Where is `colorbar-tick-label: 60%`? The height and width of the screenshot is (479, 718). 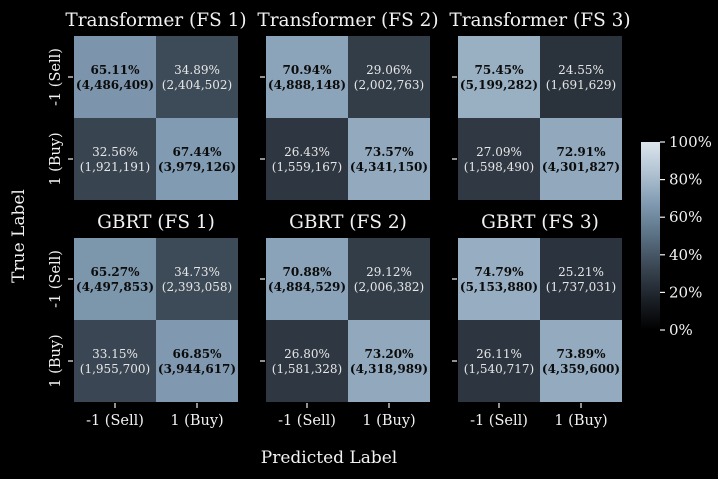 colorbar-tick-label: 60% is located at coordinates (685, 217).